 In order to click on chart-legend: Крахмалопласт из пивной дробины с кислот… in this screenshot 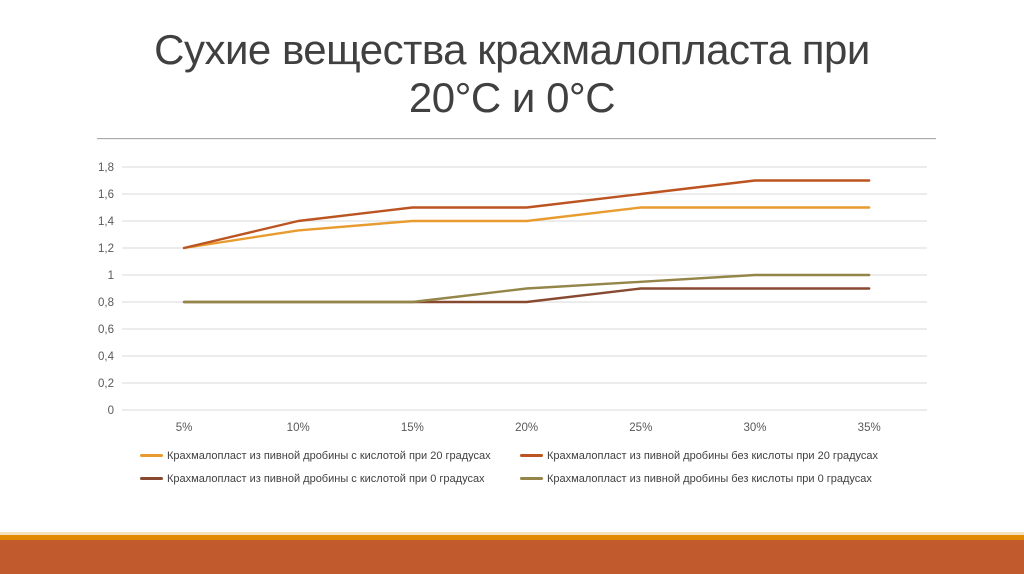, I will do `click(512, 467)`.